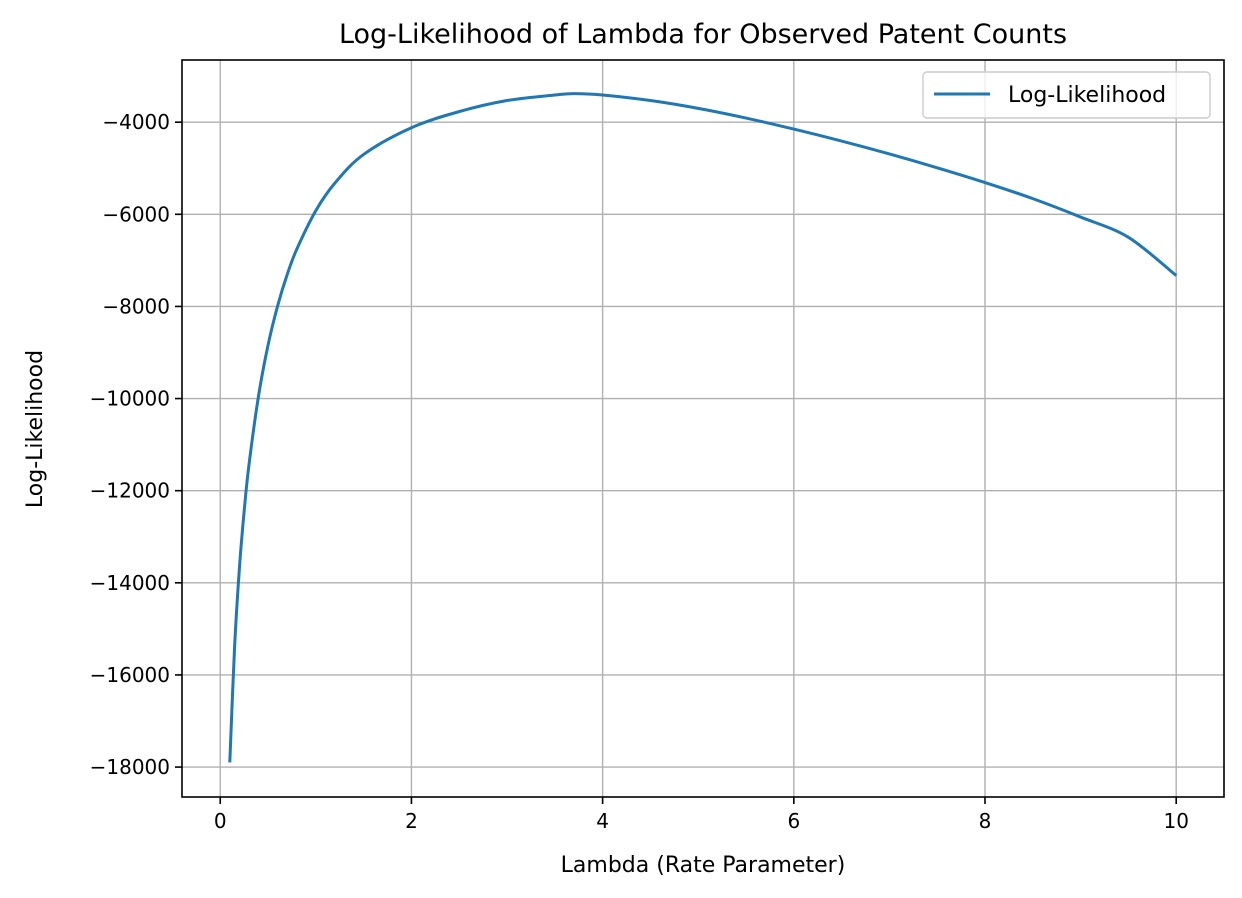  I want to click on y-tick-label-0: −18000, so click(130, 767).